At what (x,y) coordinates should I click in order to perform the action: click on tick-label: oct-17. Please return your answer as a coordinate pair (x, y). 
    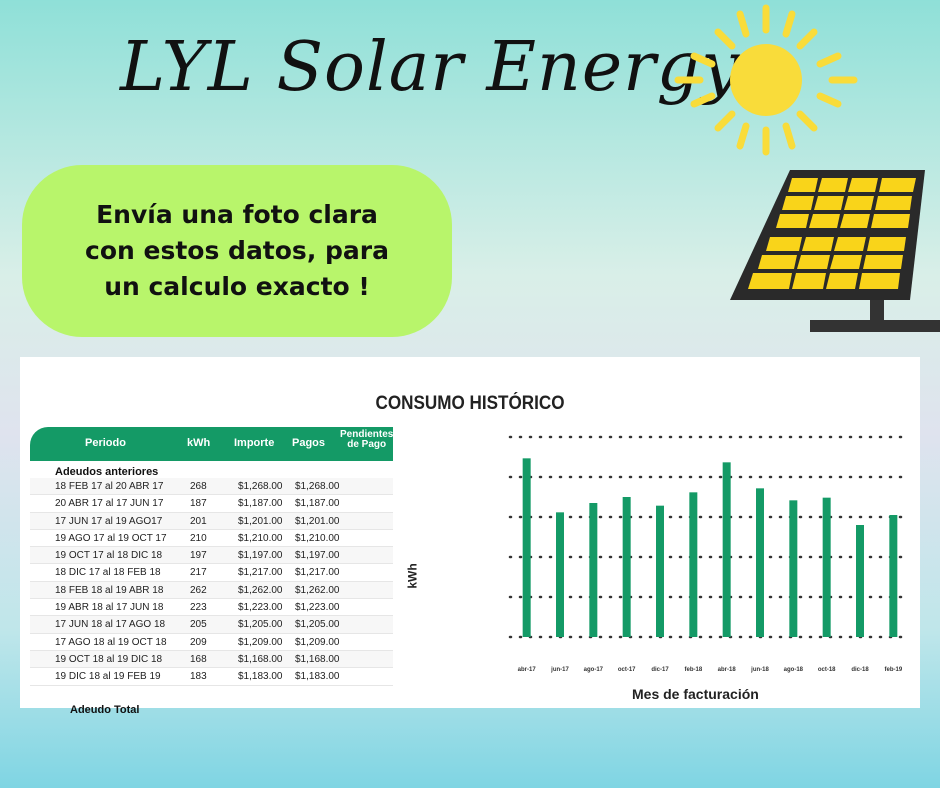
    Looking at the image, I should click on (627, 670).